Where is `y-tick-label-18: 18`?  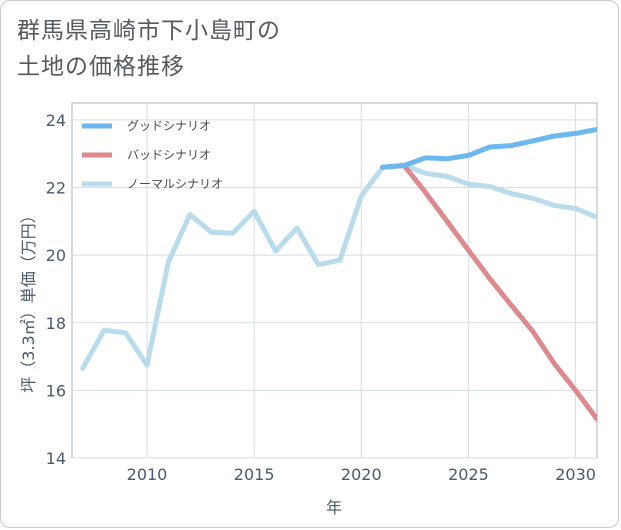 y-tick-label-18: 18 is located at coordinates (56, 323).